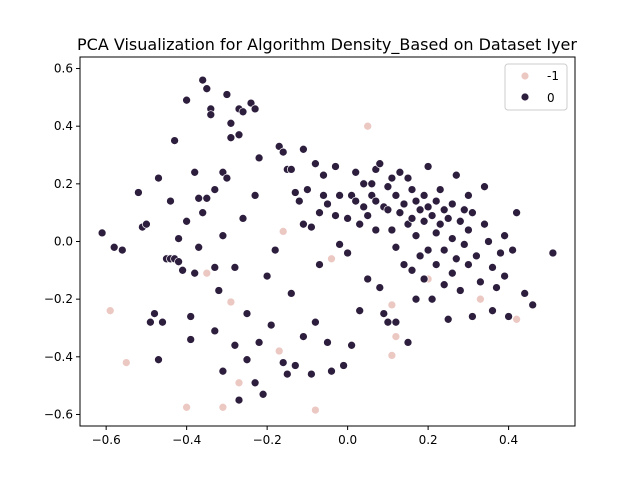 This screenshot has height=479, width=639. I want to click on y-tick-label: 0.4, so click(63, 126).